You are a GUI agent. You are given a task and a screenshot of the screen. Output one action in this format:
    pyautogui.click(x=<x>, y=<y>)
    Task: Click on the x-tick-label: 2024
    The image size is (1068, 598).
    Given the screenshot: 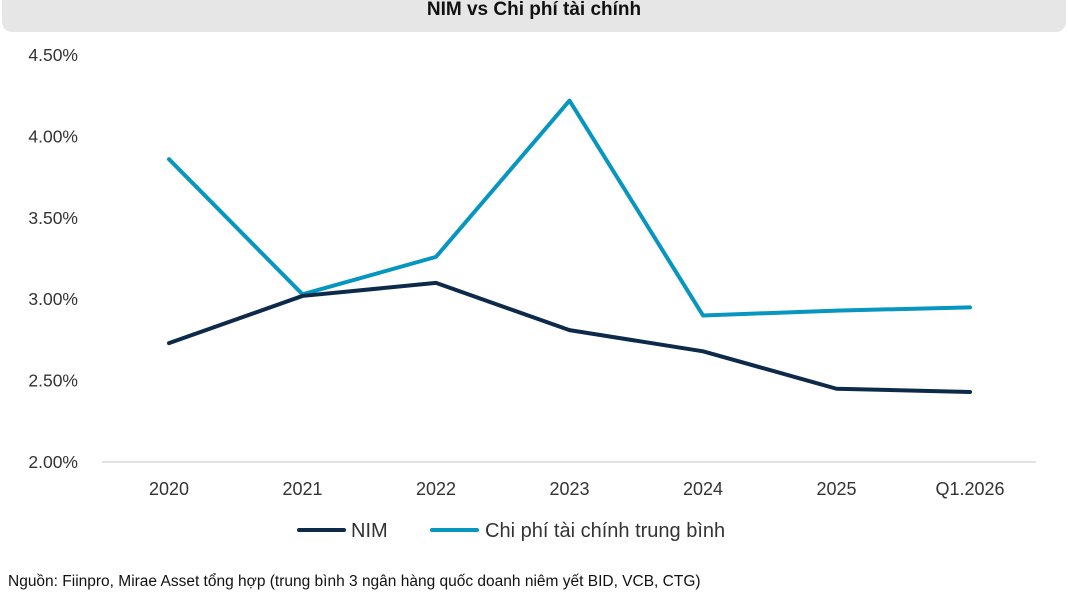 What is the action you would take?
    pyautogui.click(x=703, y=489)
    